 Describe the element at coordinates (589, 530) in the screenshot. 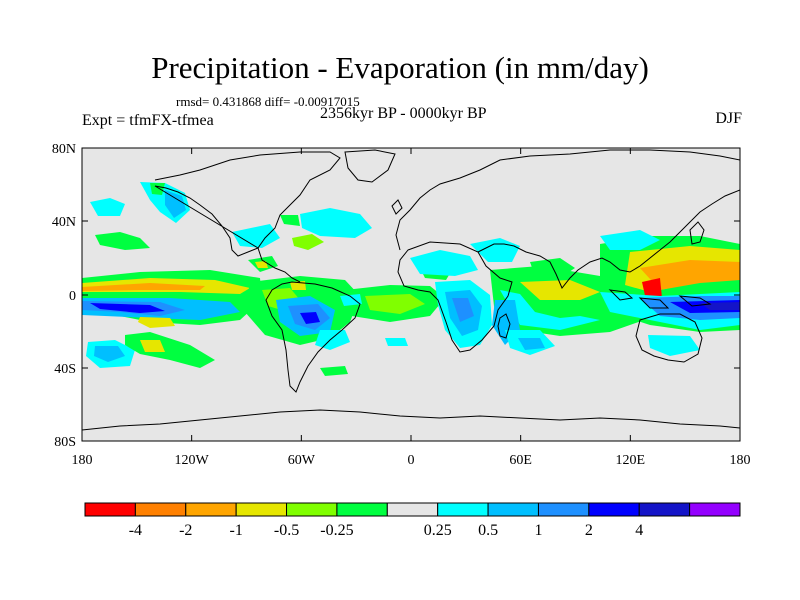

I see `colorbar-label: 2` at that location.